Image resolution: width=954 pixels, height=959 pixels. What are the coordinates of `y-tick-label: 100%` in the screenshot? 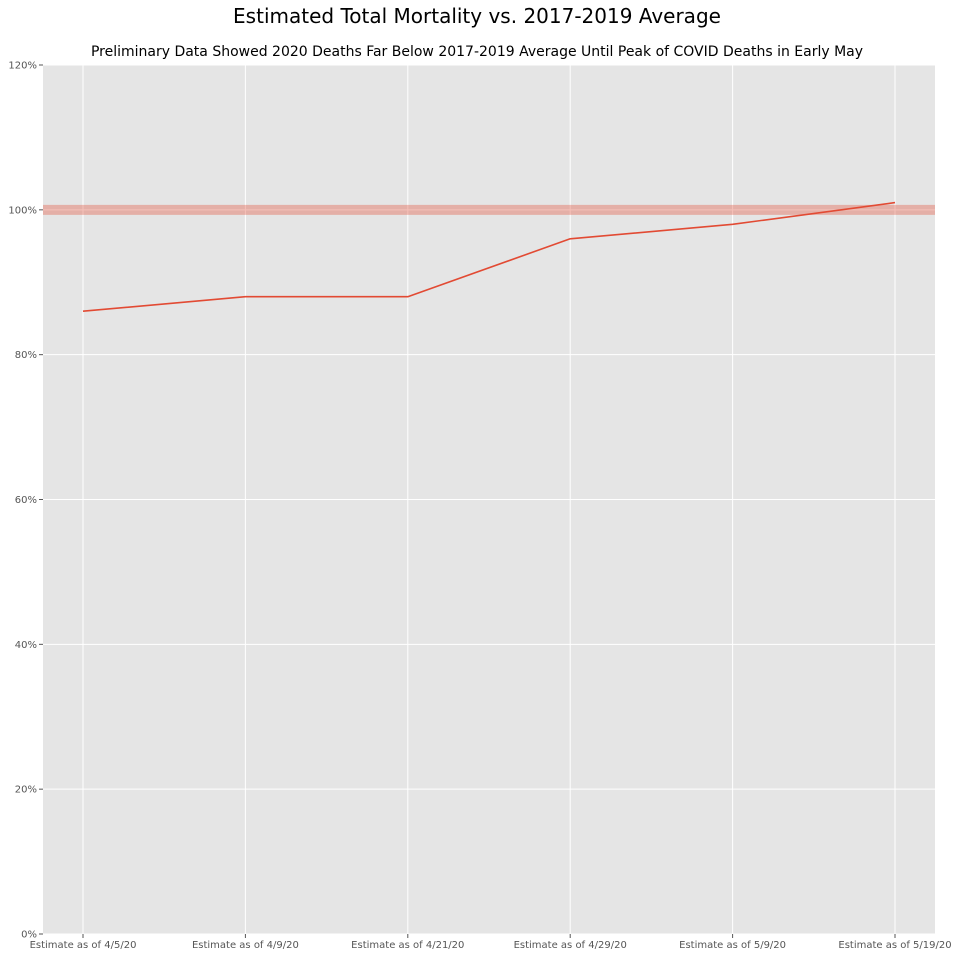 It's located at (22, 210).